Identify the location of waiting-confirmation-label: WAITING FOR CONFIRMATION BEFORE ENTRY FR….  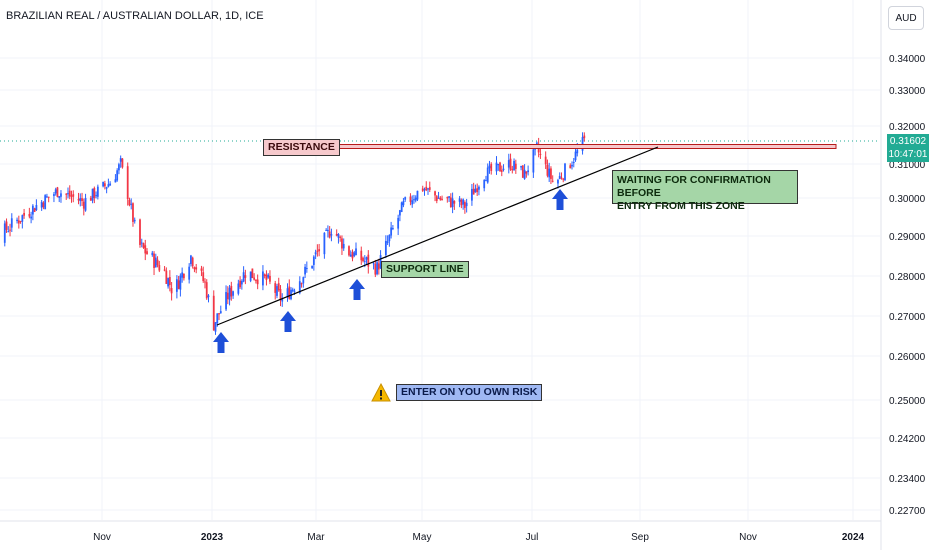
(705, 191).